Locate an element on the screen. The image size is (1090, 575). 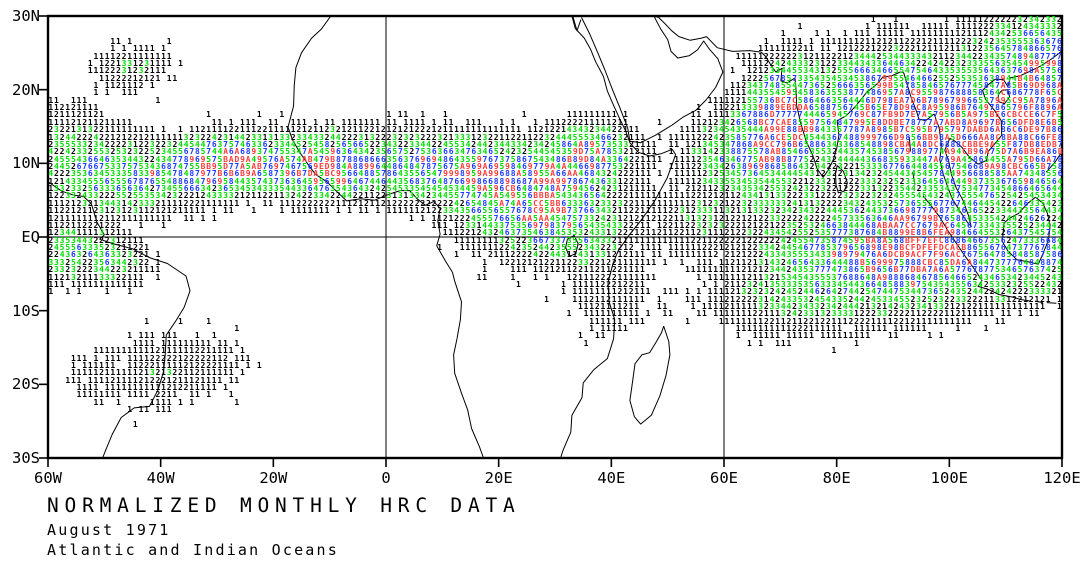
y-tick-label-10N: 10N is located at coordinates (26, 163).